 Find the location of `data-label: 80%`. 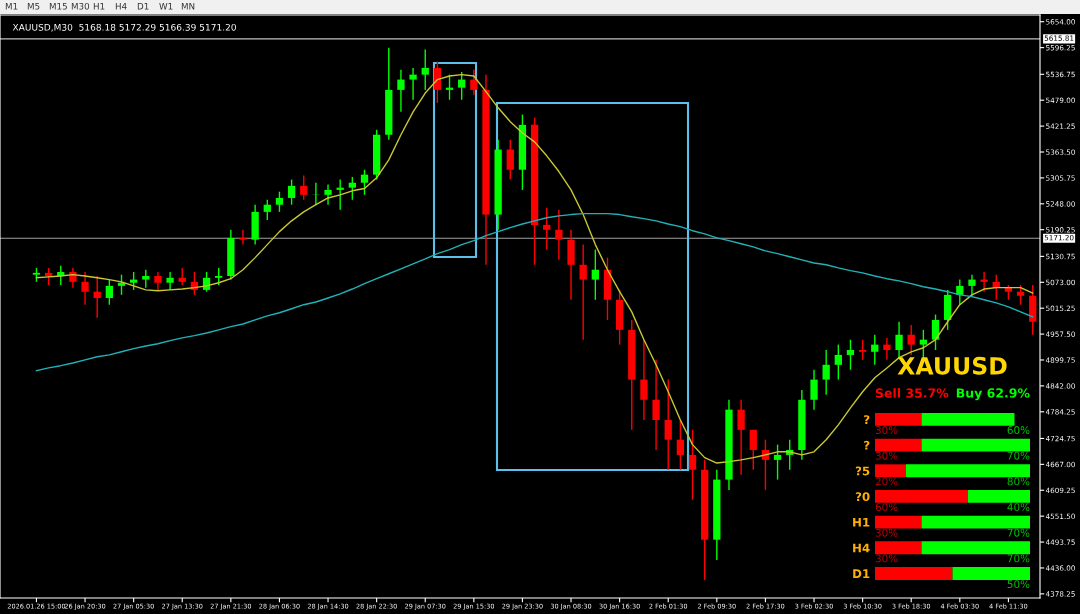

data-label: 80% is located at coordinates (1018, 481).